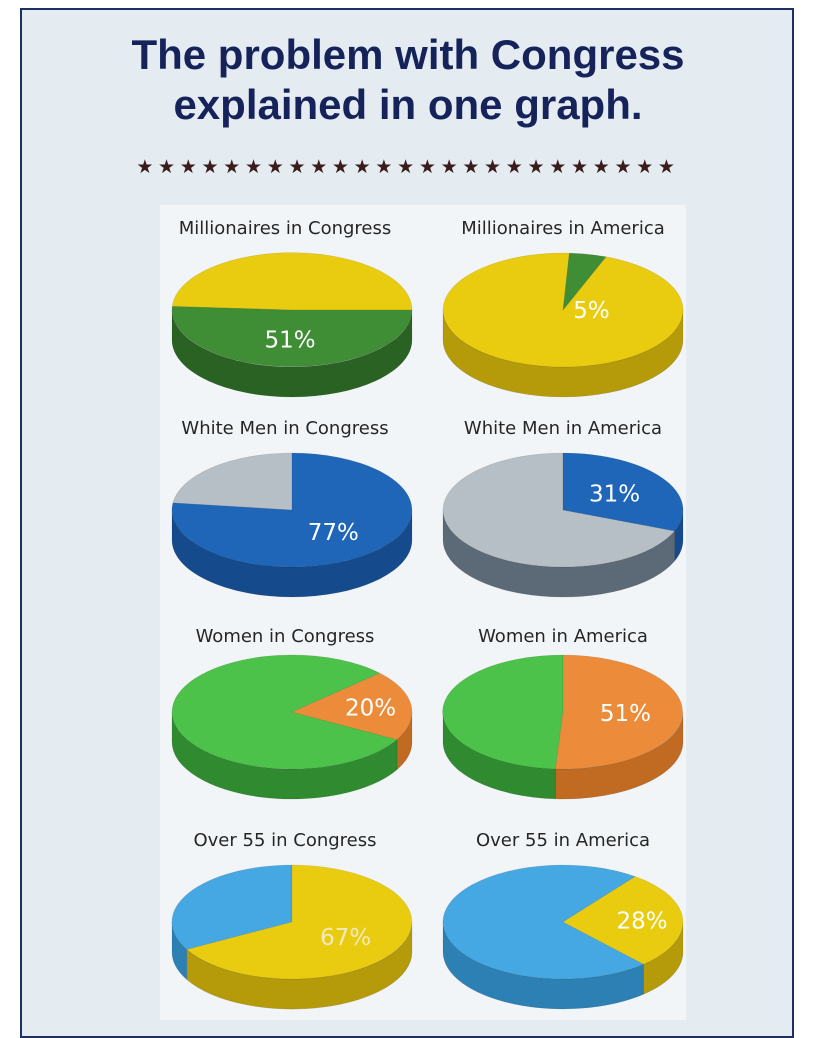  I want to click on pie-slice-women-america-highlight, so click(619, 712).